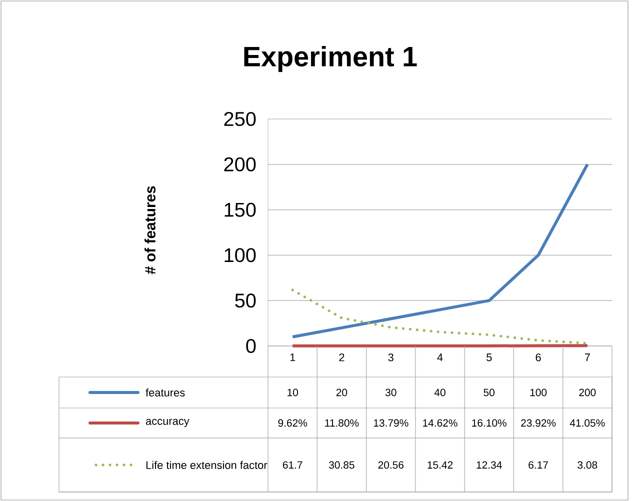 The height and width of the screenshot is (501, 640). I want to click on data-label: 20, so click(342, 392).